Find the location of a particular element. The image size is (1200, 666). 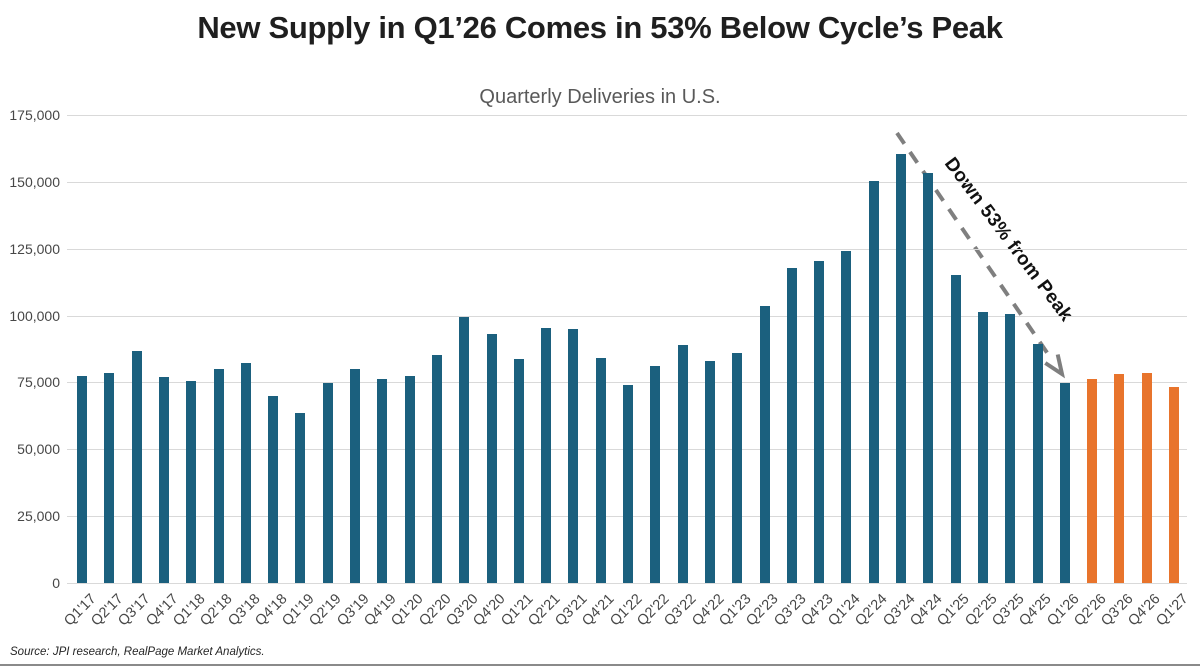

bar-Q4'18 is located at coordinates (273, 489).